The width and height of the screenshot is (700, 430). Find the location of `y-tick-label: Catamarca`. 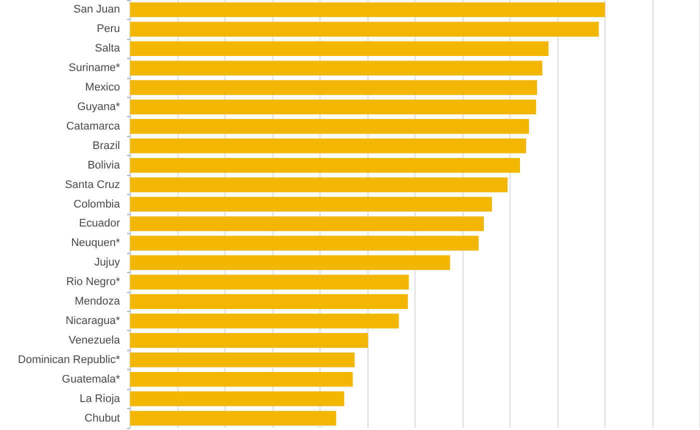

y-tick-label: Catamarca is located at coordinates (93, 126).